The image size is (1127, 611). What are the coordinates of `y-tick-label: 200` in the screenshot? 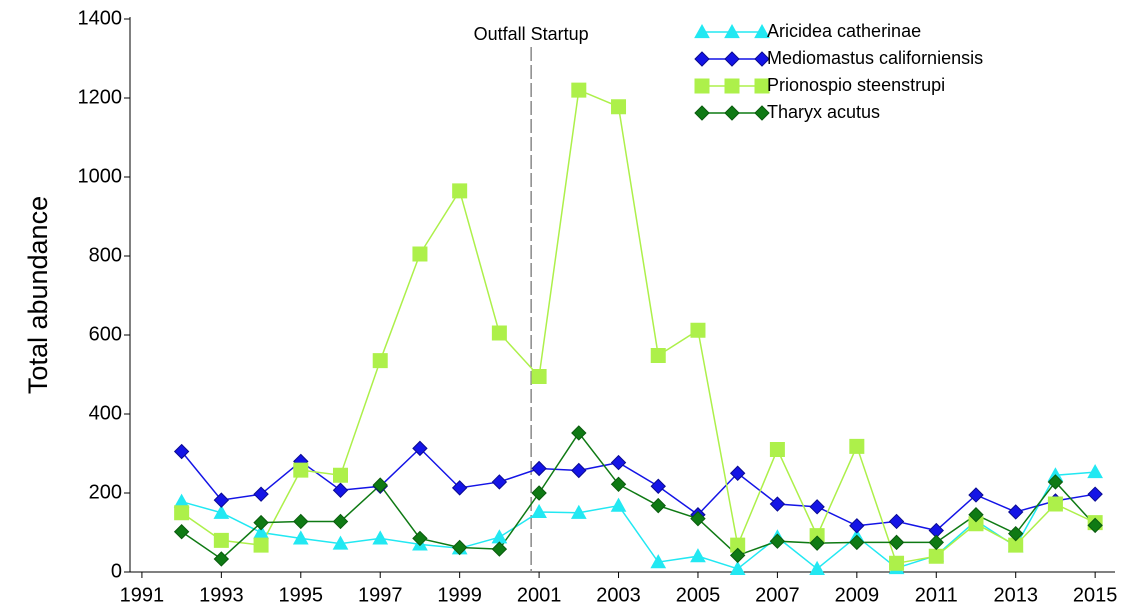 It's located at (105, 492).